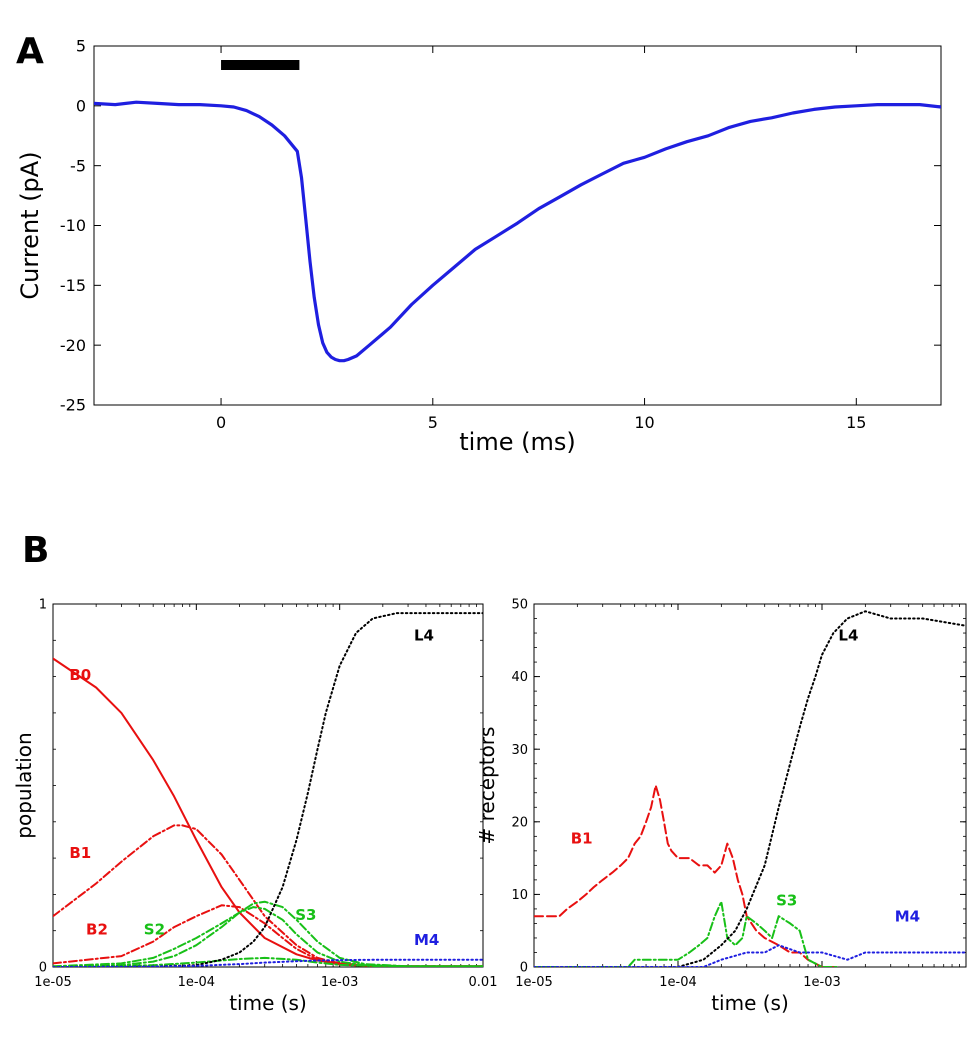 This screenshot has height=1058, width=980. What do you see at coordinates (487, 786) in the screenshot?
I see `y-axis-label: # receptors` at bounding box center [487, 786].